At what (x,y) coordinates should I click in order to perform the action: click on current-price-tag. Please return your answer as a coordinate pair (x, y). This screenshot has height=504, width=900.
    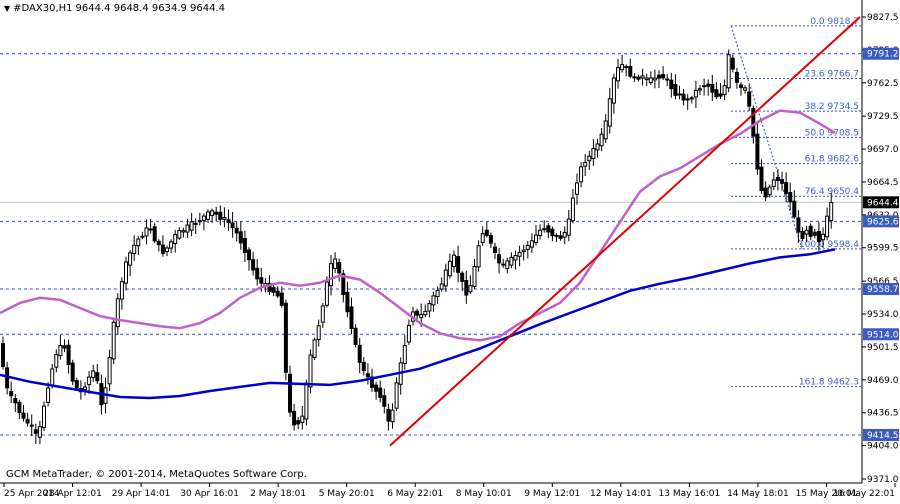
    Looking at the image, I should click on (881, 202).